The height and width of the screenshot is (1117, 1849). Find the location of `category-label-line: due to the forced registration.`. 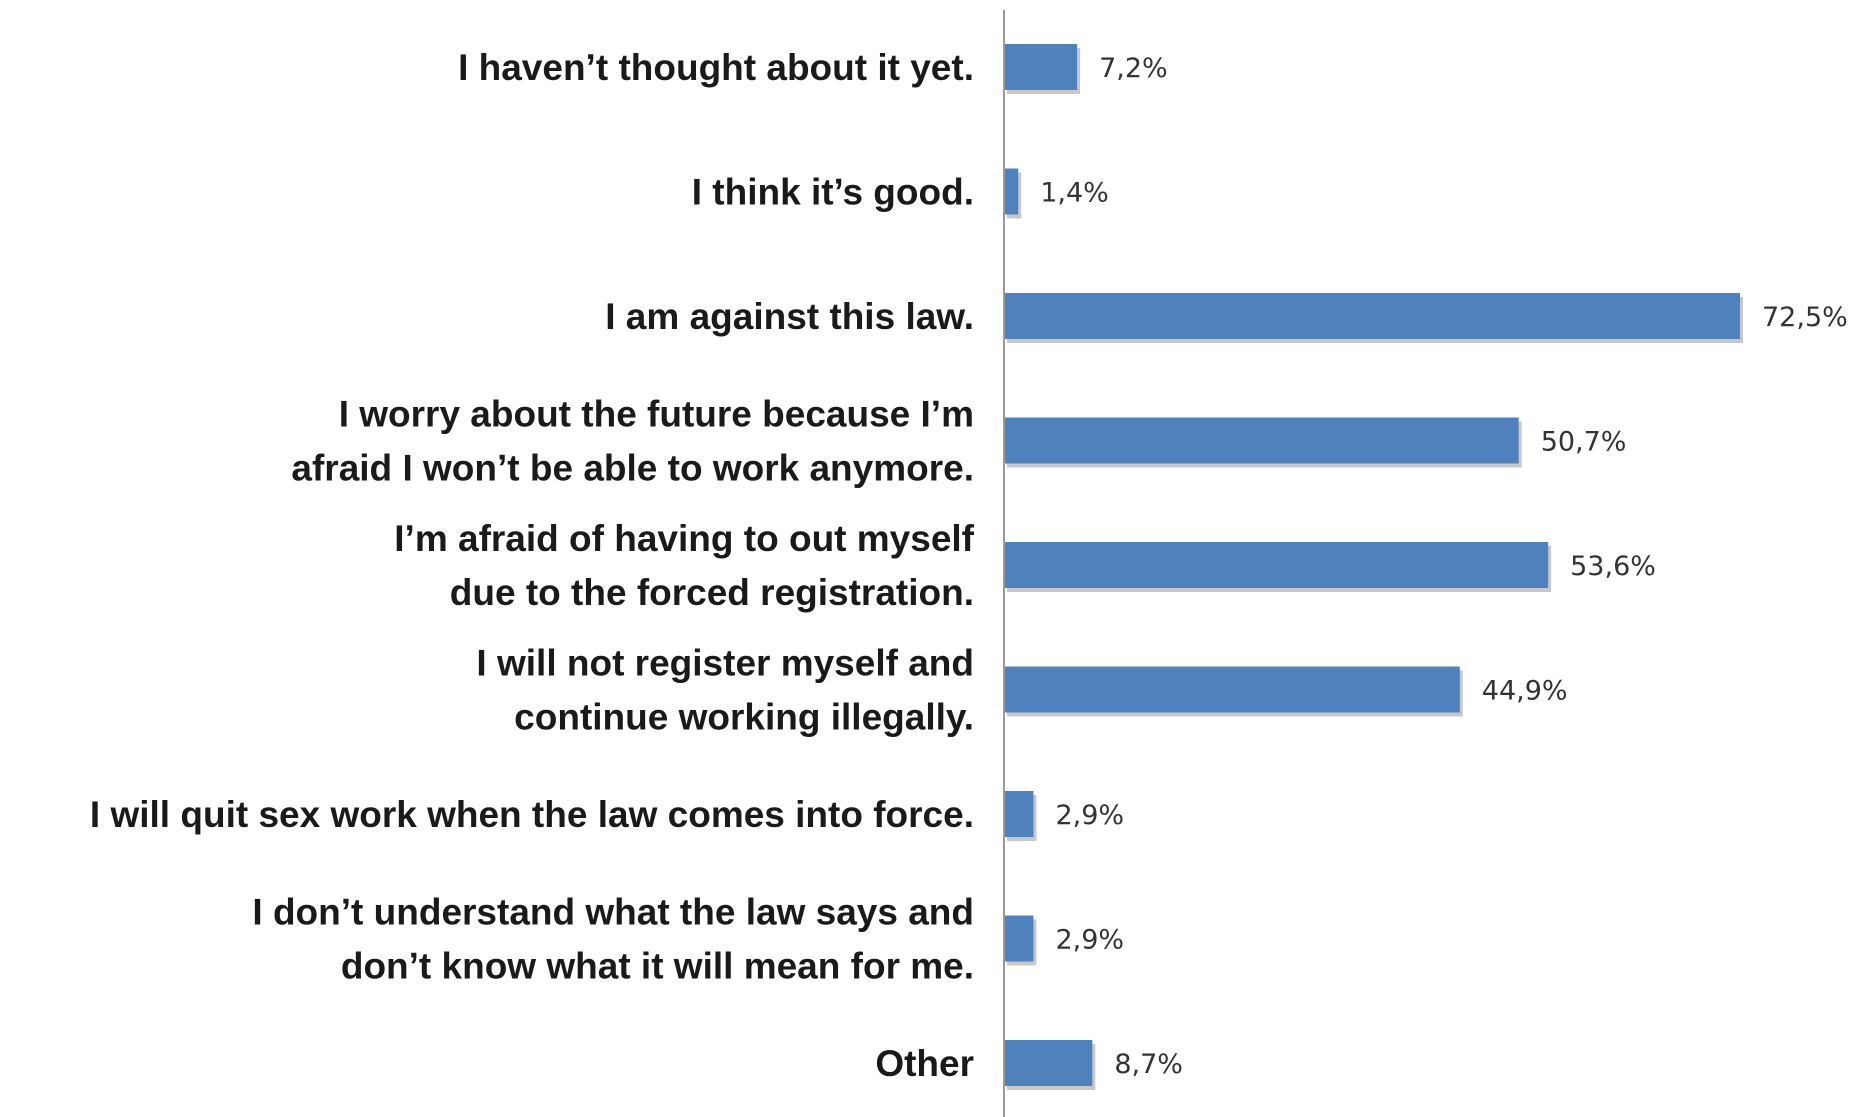

category-label-line: due to the forced registration. is located at coordinates (712, 592).